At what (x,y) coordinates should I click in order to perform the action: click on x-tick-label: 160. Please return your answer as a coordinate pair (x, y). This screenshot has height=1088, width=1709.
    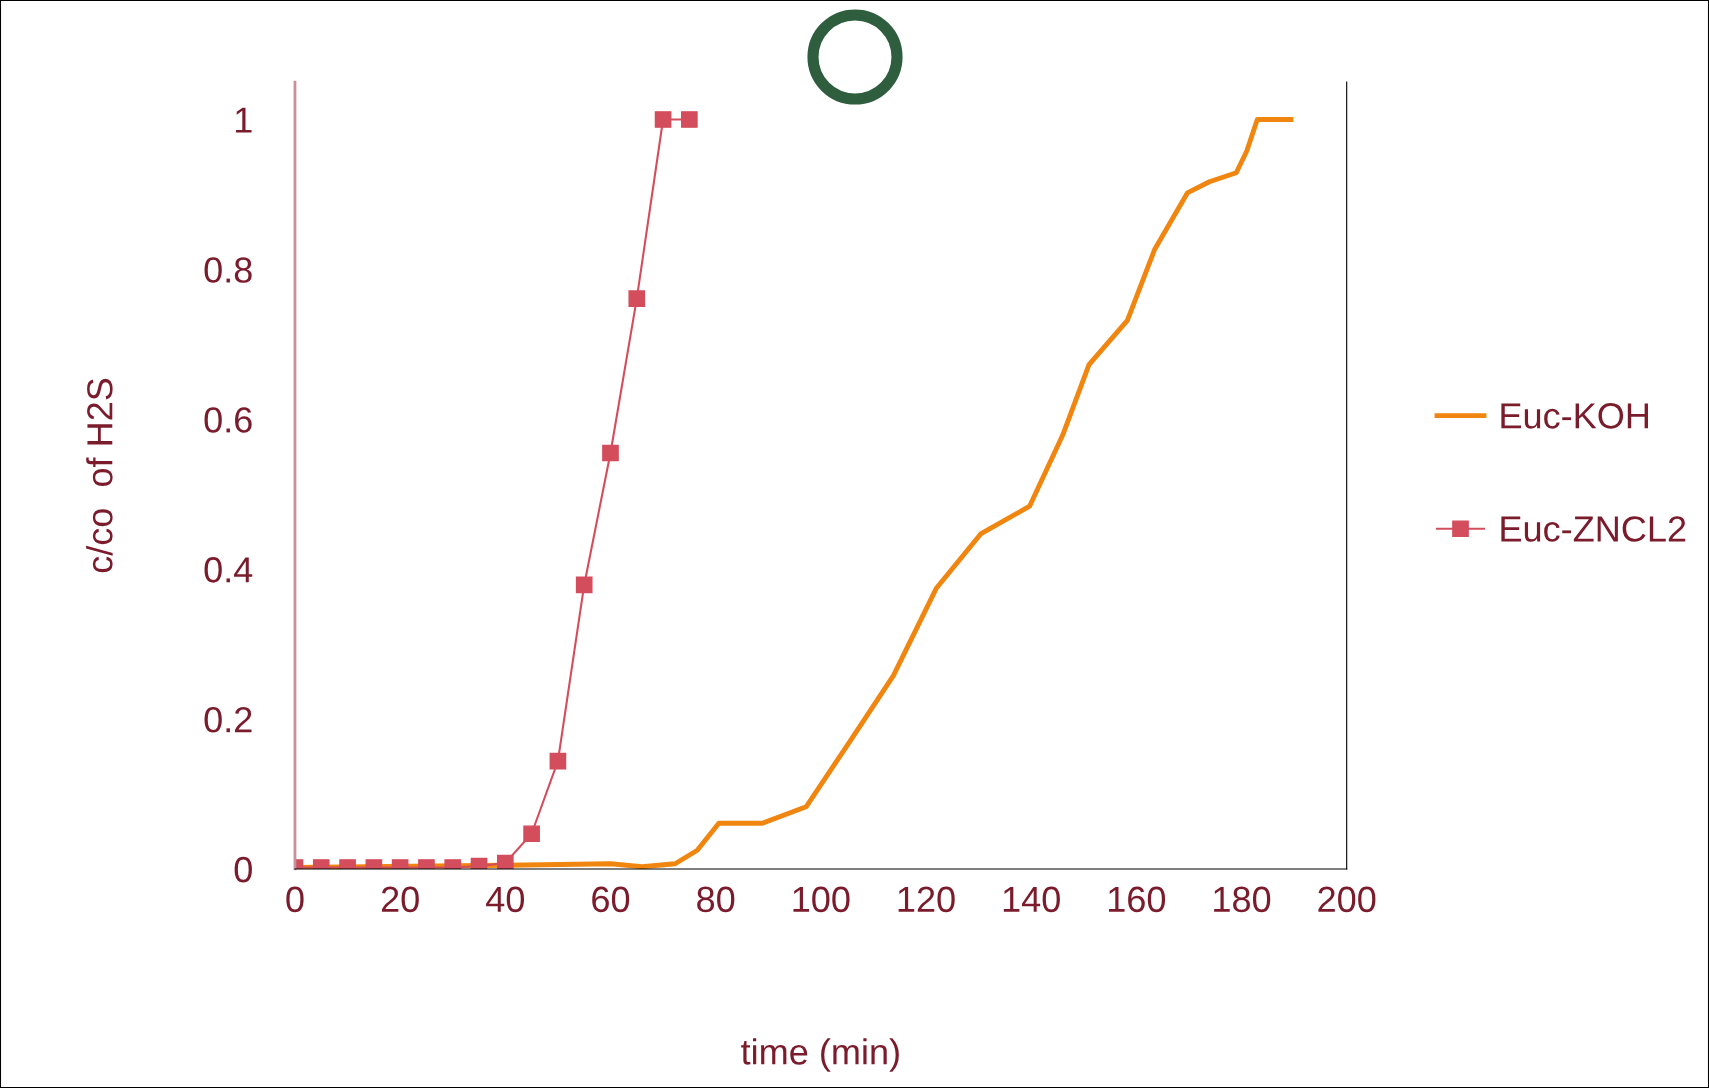
    Looking at the image, I should click on (1137, 899).